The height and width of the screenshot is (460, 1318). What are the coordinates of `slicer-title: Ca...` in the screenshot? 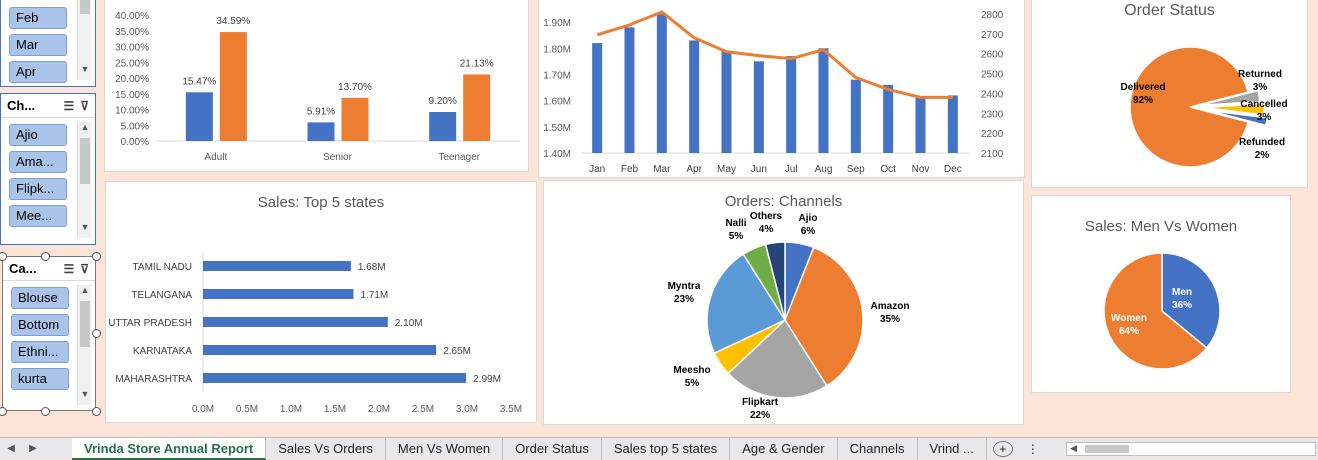 It's located at (23, 268).